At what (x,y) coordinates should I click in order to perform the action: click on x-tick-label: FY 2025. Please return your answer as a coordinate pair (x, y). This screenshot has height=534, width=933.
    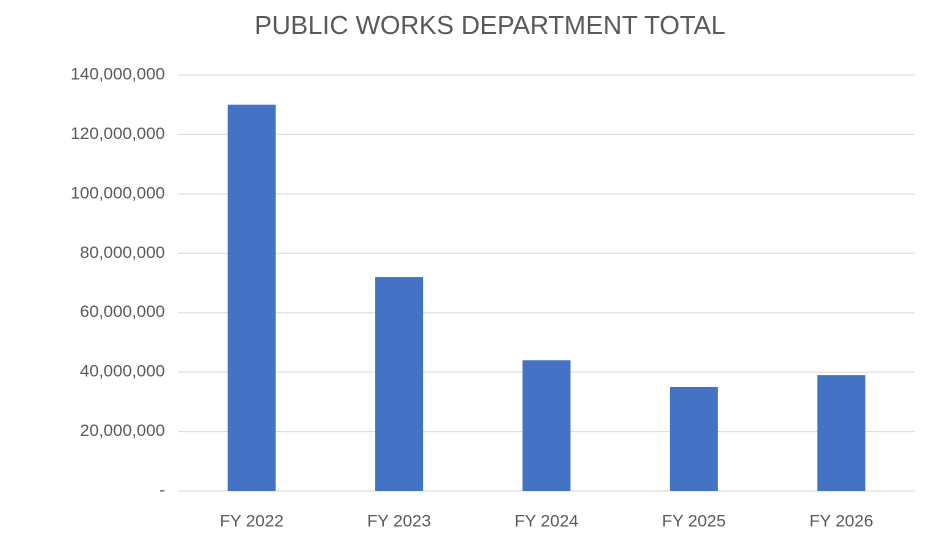
    Looking at the image, I should click on (694, 520).